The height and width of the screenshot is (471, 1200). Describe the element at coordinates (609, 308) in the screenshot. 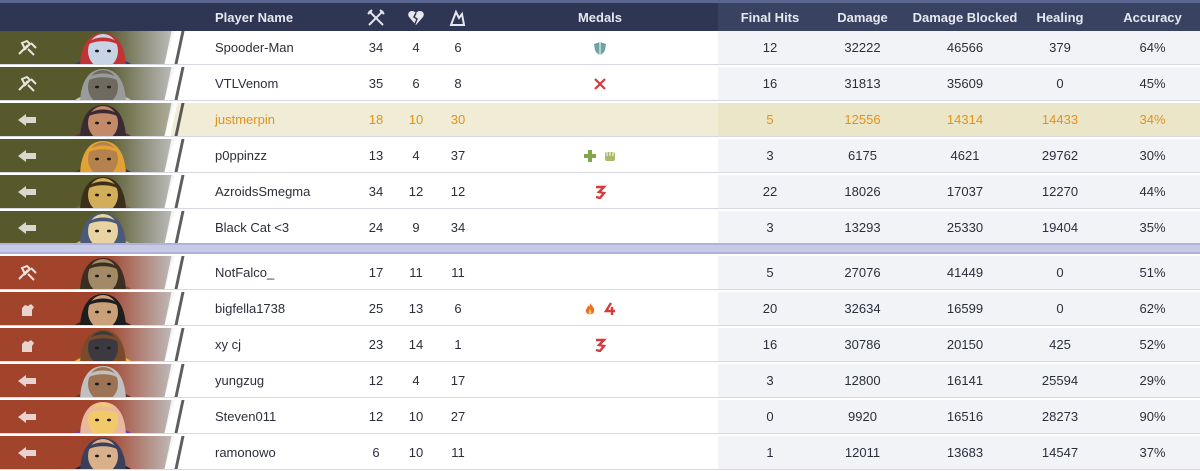

I see `streak-4-medal-icon` at that location.